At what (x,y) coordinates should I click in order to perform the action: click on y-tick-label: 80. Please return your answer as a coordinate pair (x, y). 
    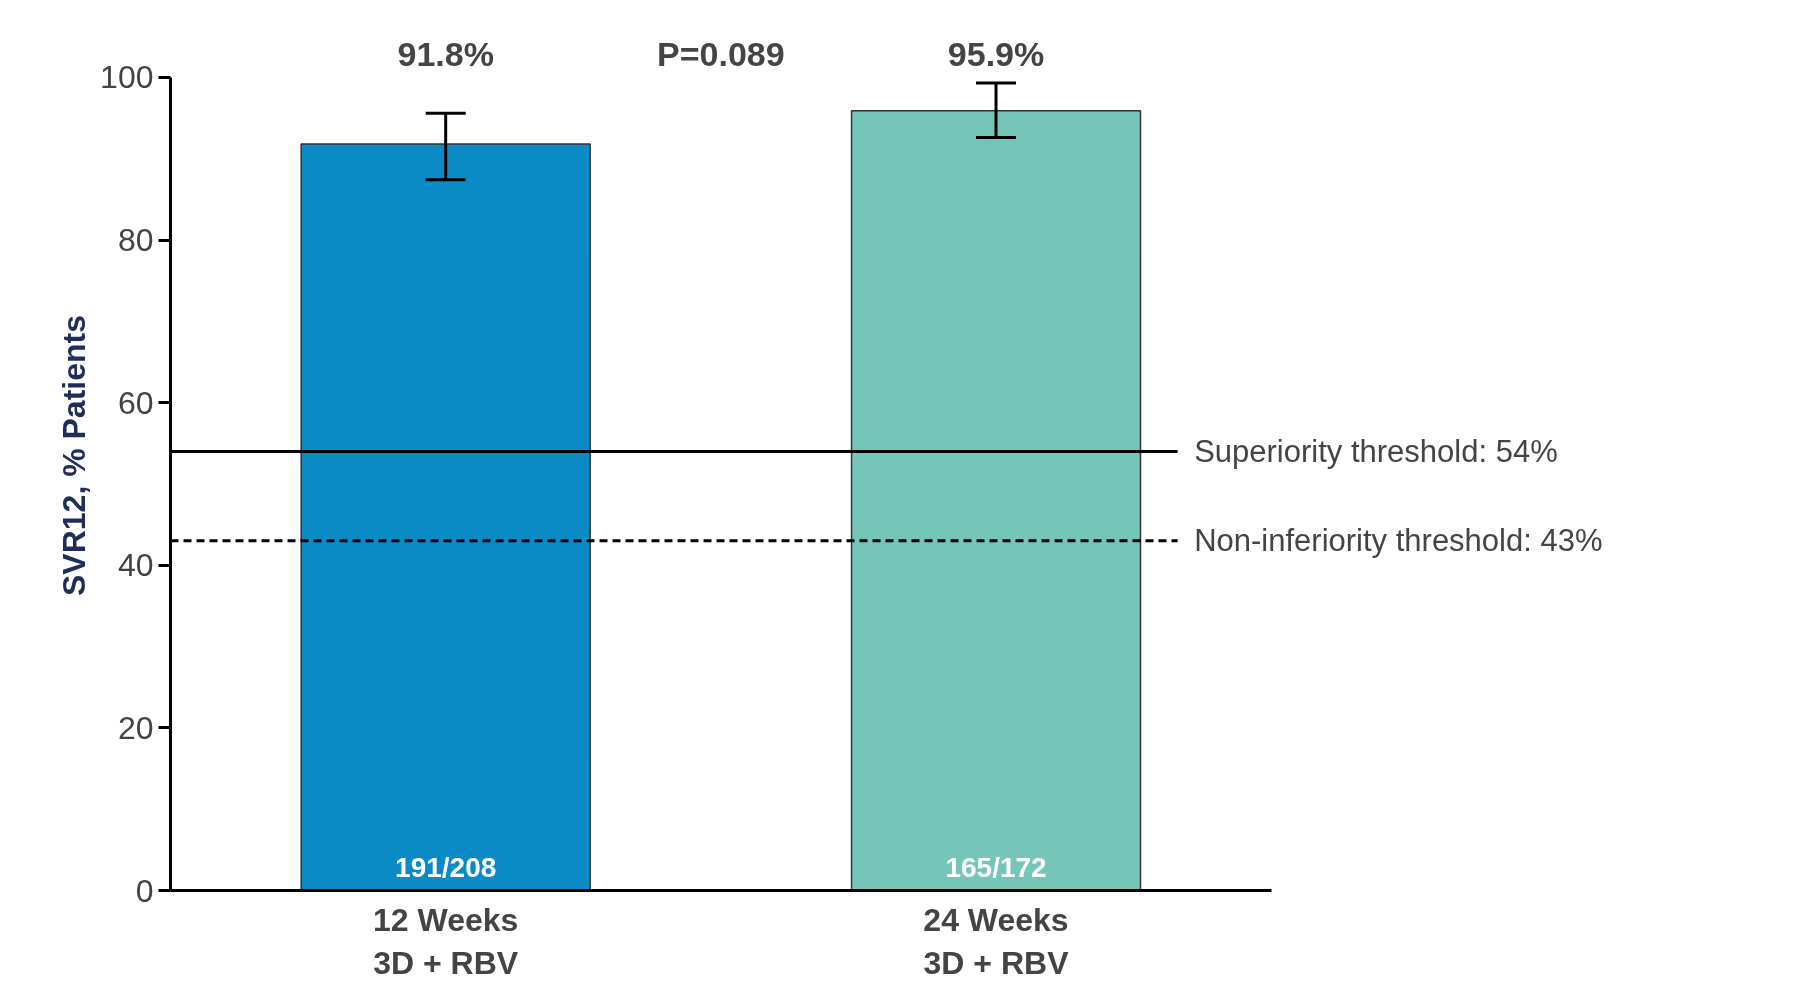
    Looking at the image, I should click on (135, 240).